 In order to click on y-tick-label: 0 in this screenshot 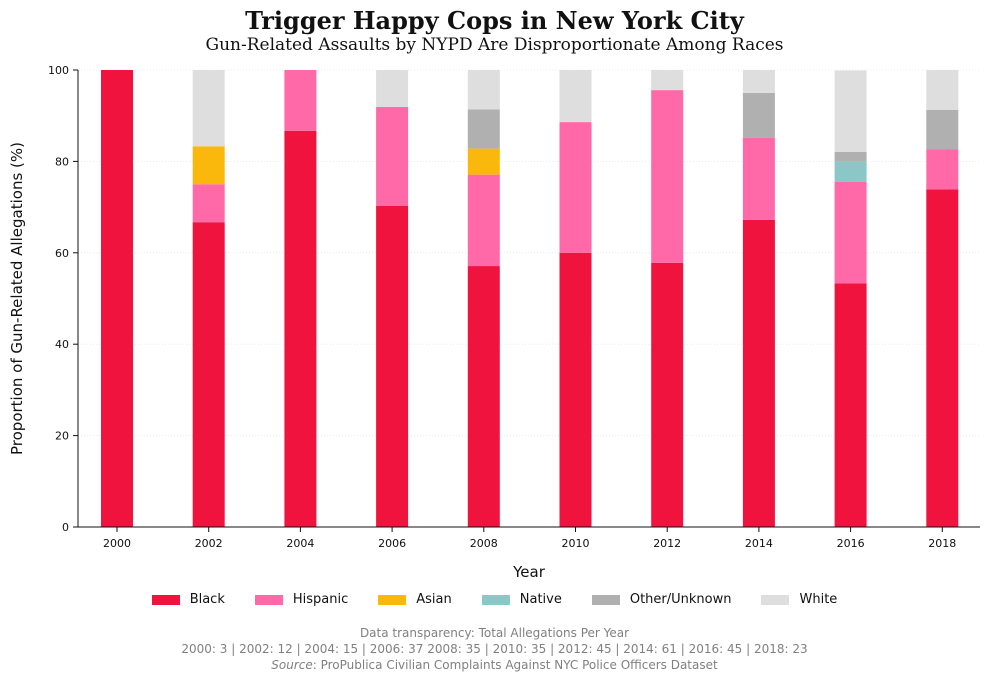, I will do `click(65, 527)`.